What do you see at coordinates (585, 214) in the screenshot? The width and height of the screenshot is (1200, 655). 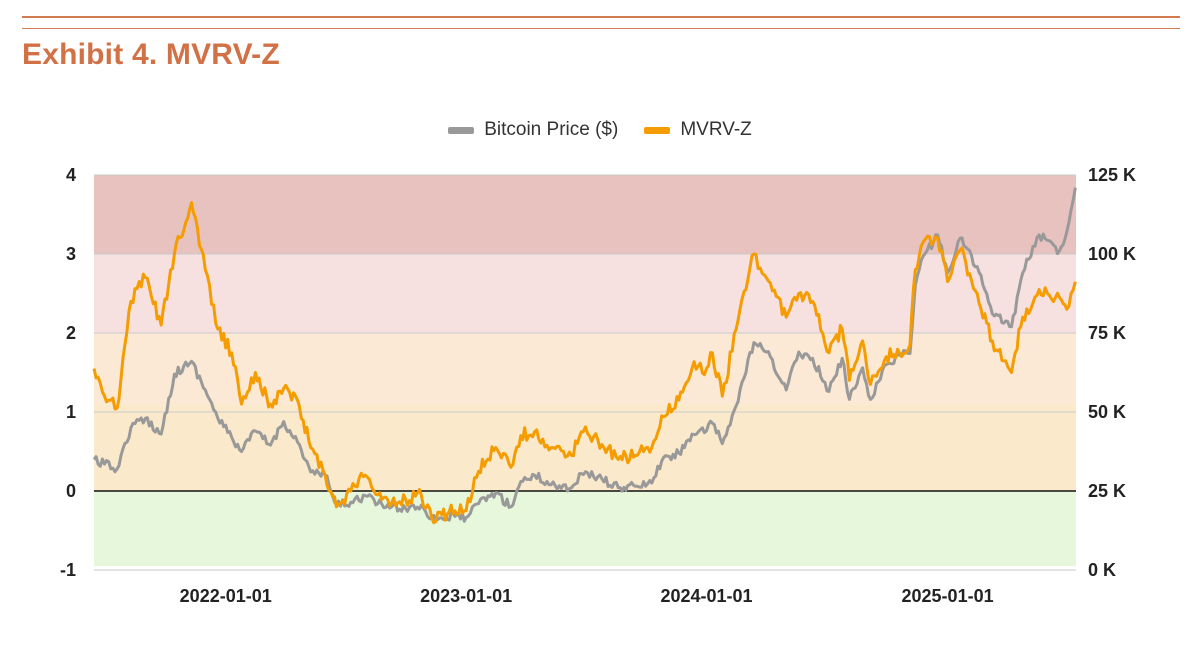 I see `zone-band-red` at bounding box center [585, 214].